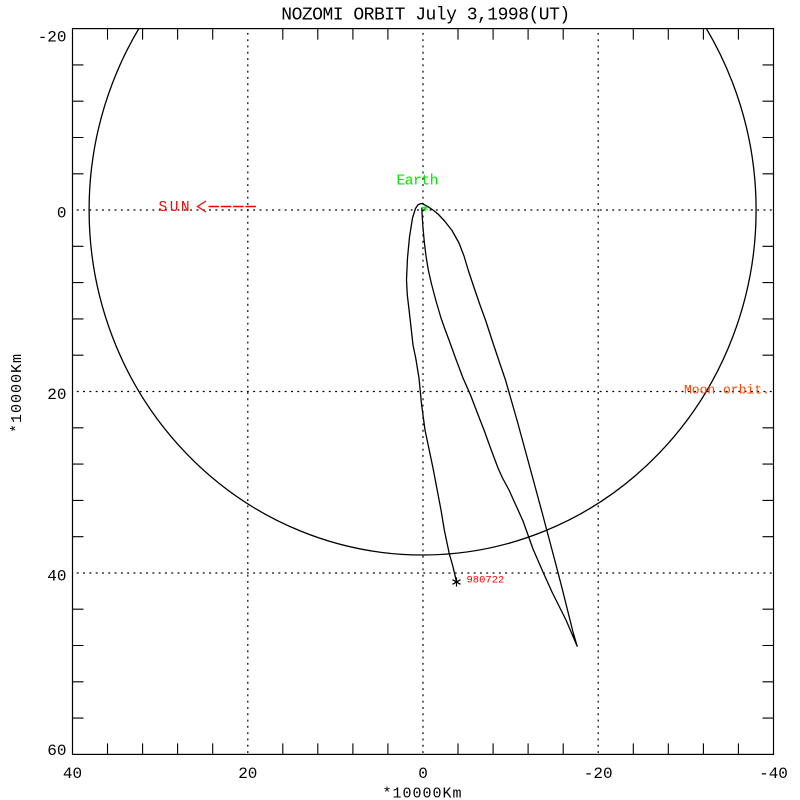  I want to click on svg-text: SUN, so click(176, 208).